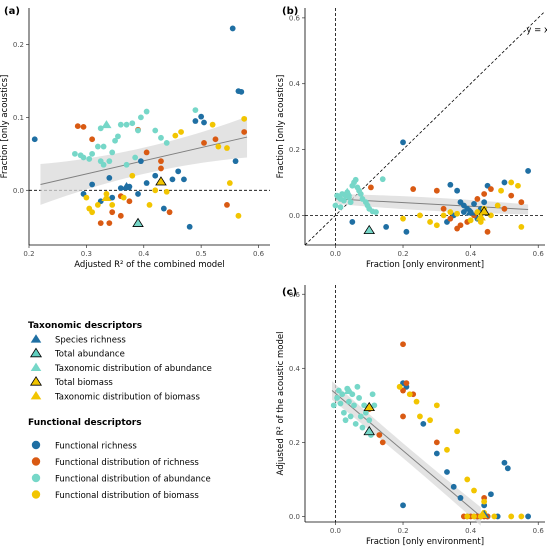 Image resolution: width=547 pixels, height=550 pixels. What do you see at coordinates (402, 254) in the screenshot?
I see `x-tick-label: 0.2` at bounding box center [402, 254].